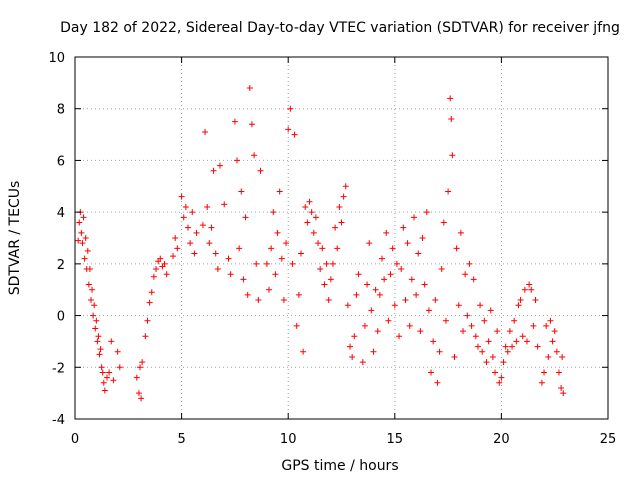  I want to click on x-tick-label: 0, so click(75, 439).